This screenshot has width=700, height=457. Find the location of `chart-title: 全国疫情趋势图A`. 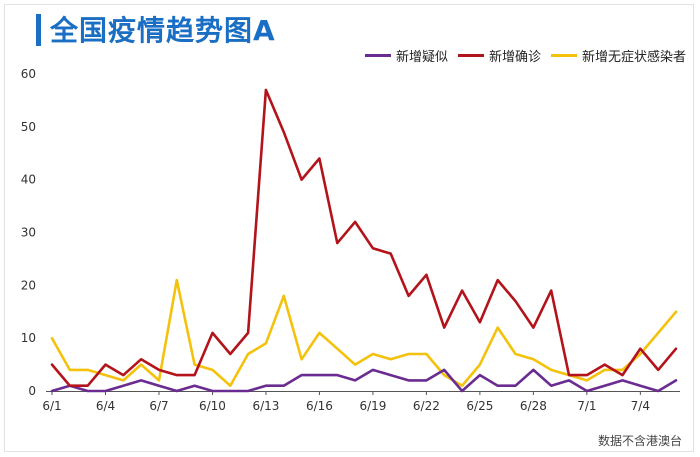

chart-title: 全国疫情趋势图A is located at coordinates (163, 30).